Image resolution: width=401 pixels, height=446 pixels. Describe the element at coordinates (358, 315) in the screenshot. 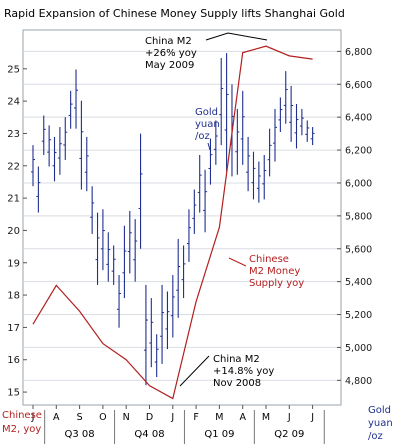

I see `right-tick-label: 5,200` at that location.